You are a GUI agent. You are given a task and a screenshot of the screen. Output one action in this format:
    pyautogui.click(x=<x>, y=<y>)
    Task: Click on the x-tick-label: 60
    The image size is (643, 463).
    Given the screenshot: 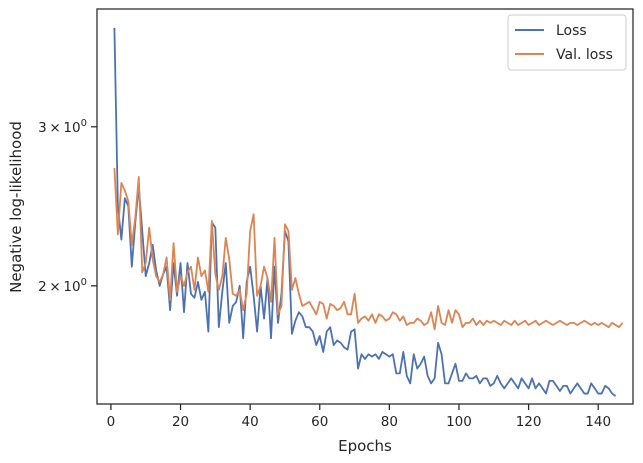 What is the action you would take?
    pyautogui.click(x=319, y=422)
    